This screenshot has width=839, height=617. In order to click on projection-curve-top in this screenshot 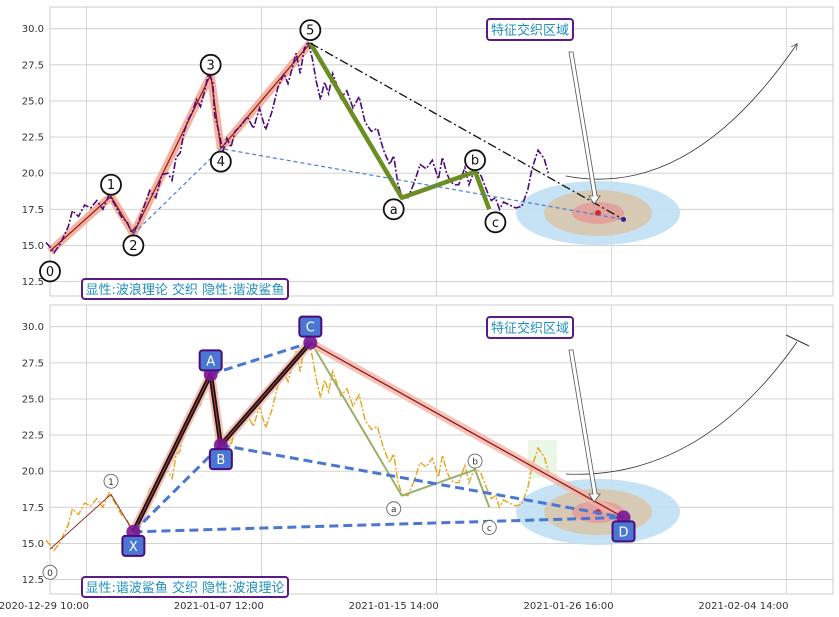, I will do `click(681, 112)`.